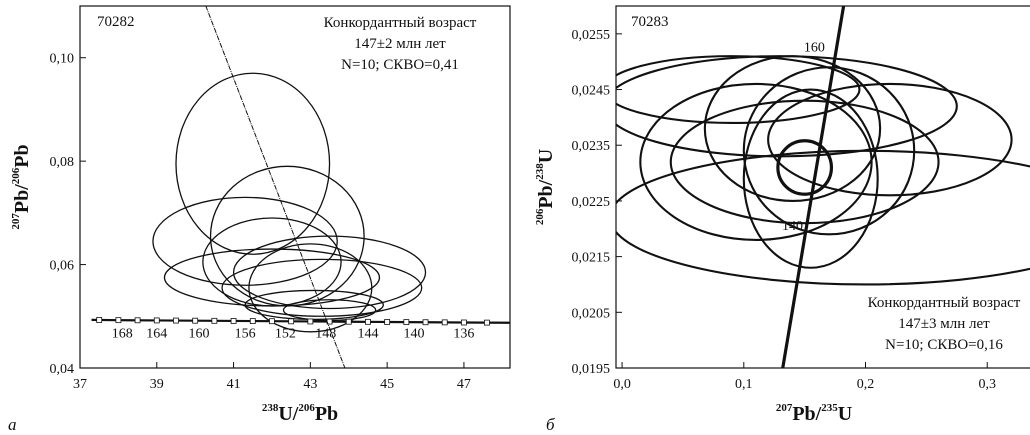 This screenshot has height=435, width=1030. What do you see at coordinates (285, 333) in the screenshot?
I see `concordia-age-label: 152` at bounding box center [285, 333].